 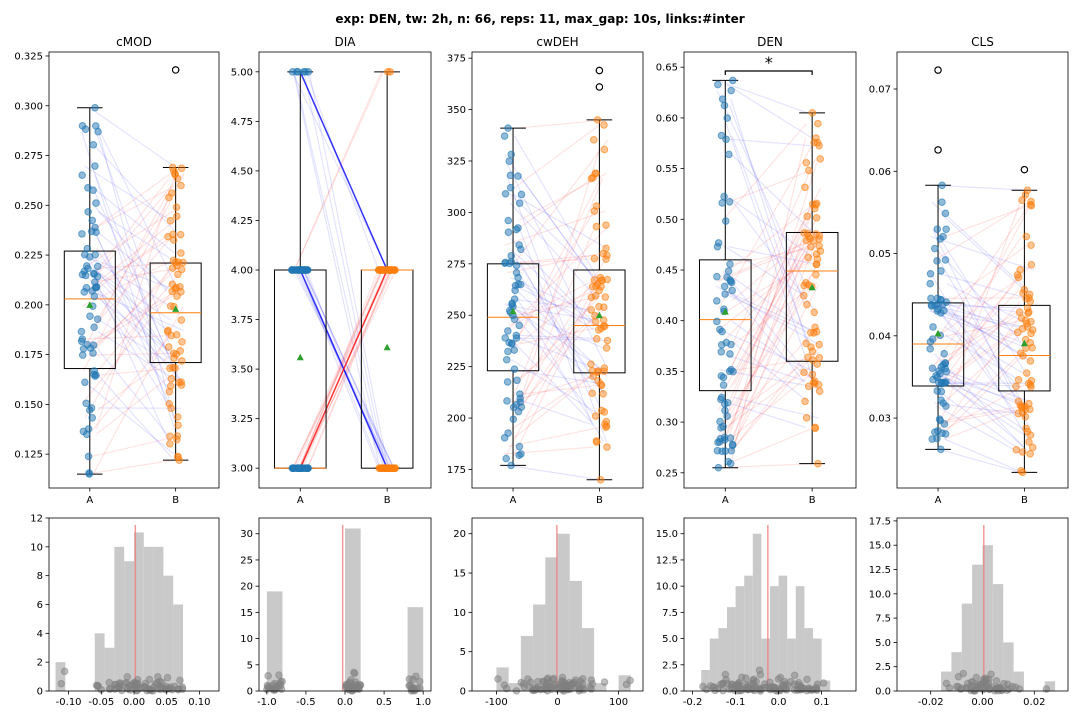 What do you see at coordinates (982, 702) in the screenshot?
I see `x-tick-label: 0.00` at bounding box center [982, 702].